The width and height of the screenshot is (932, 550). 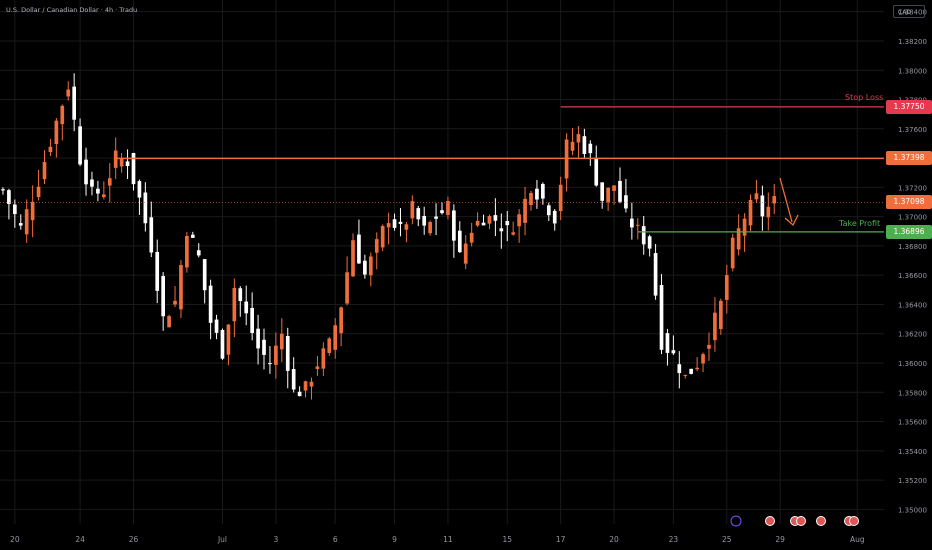 What do you see at coordinates (786, 200) in the screenshot?
I see `forecast-arrow` at bounding box center [786, 200].